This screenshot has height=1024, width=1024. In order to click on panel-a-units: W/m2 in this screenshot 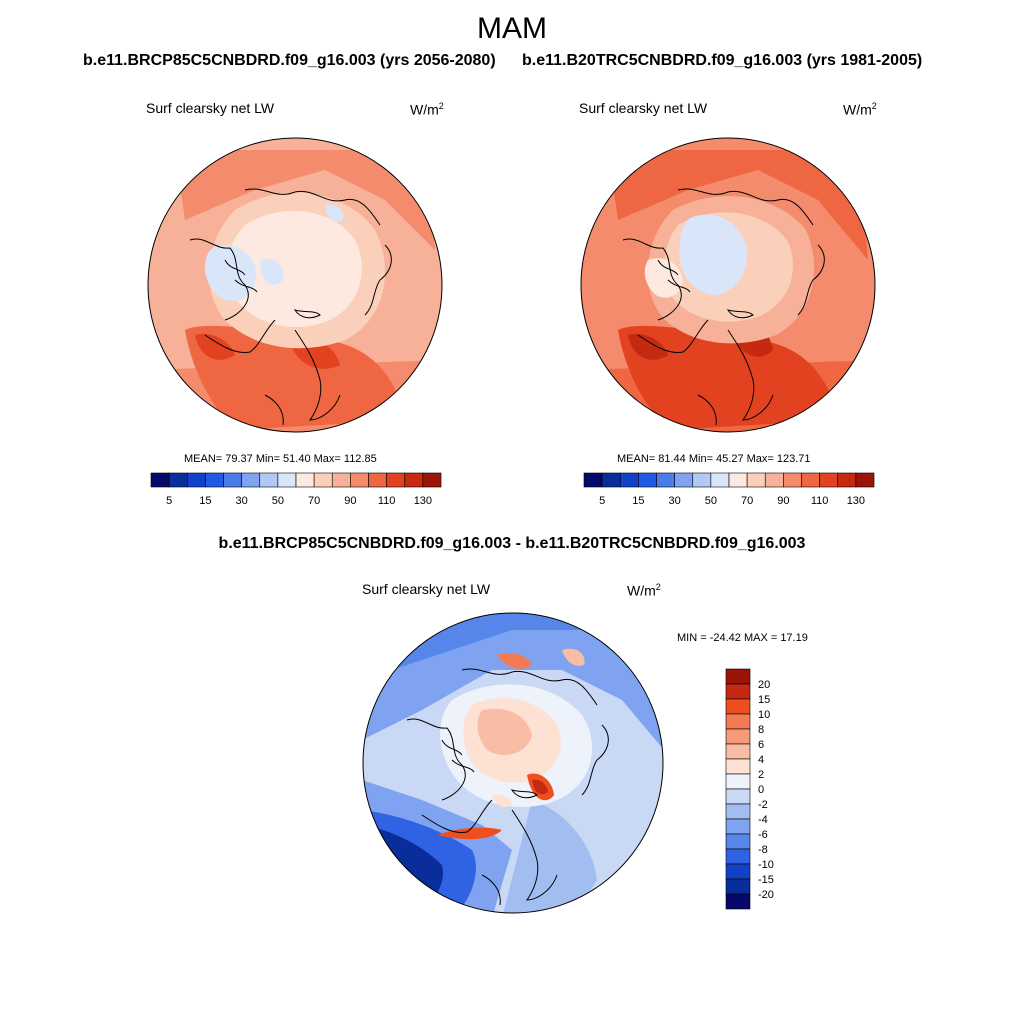, I will do `click(427, 109)`.